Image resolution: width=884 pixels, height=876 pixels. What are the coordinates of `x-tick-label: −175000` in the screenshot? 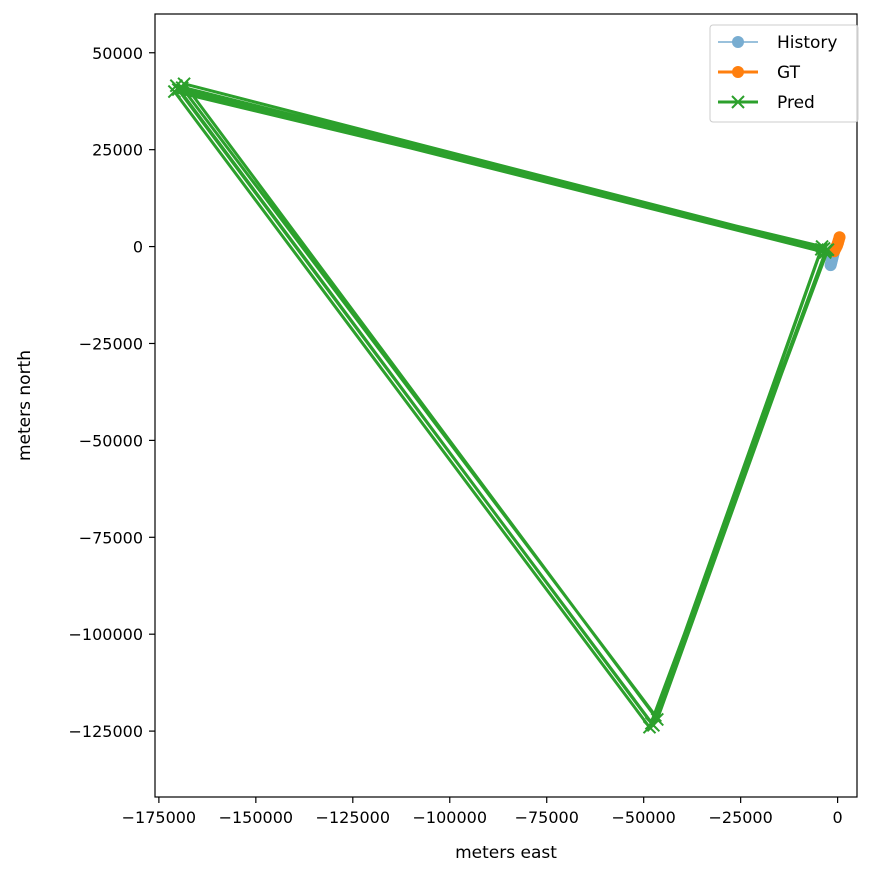 It's located at (159, 817).